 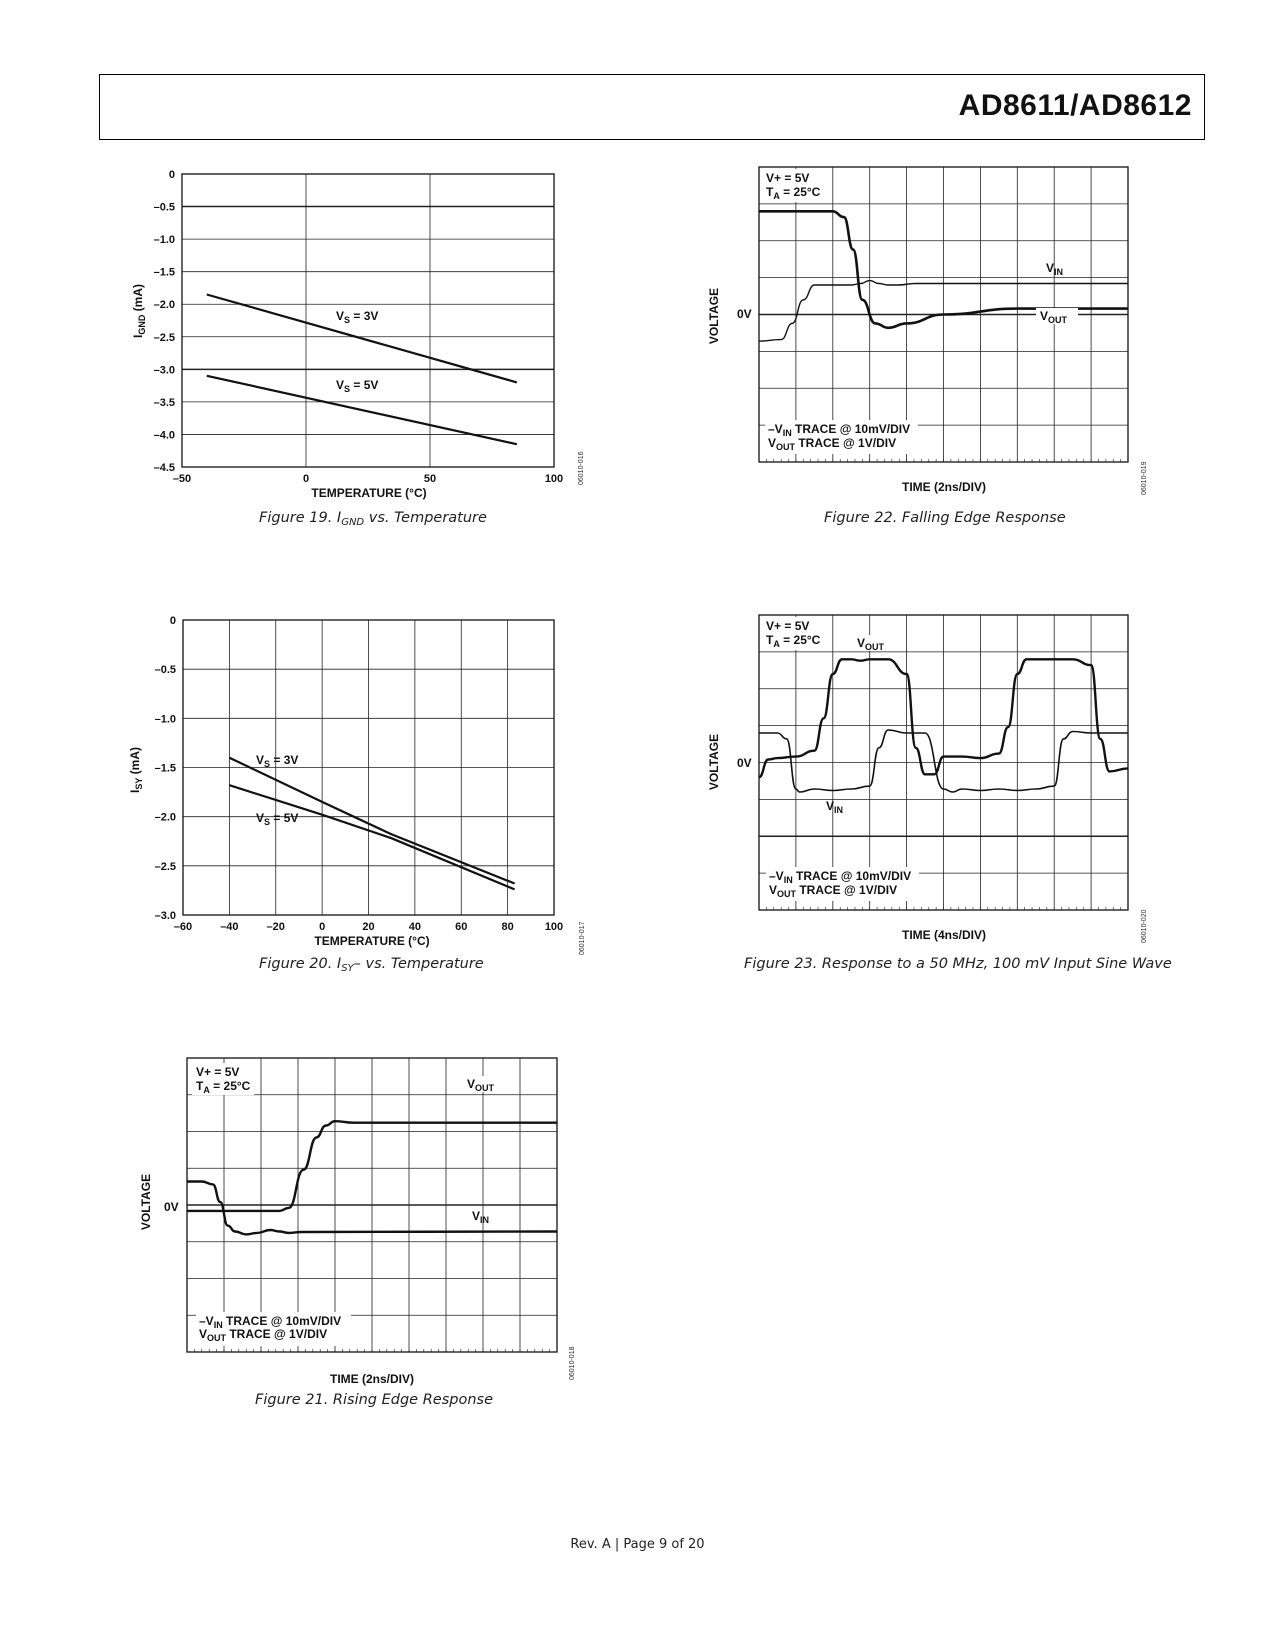 What do you see at coordinates (1144, 478) in the screenshot?
I see `figure-code: 06010-019` at bounding box center [1144, 478].